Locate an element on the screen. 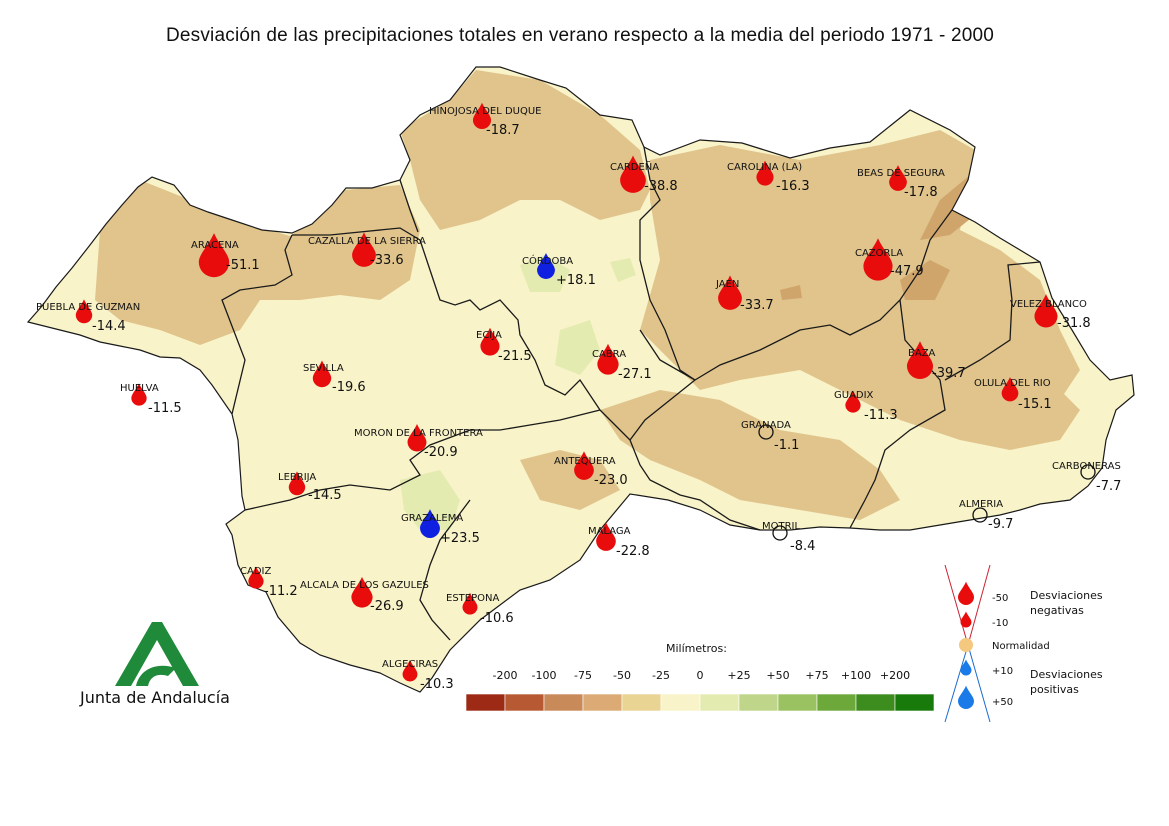 This screenshot has height=826, width=1169. station-name: BEAS DE SEGURA is located at coordinates (901, 173).